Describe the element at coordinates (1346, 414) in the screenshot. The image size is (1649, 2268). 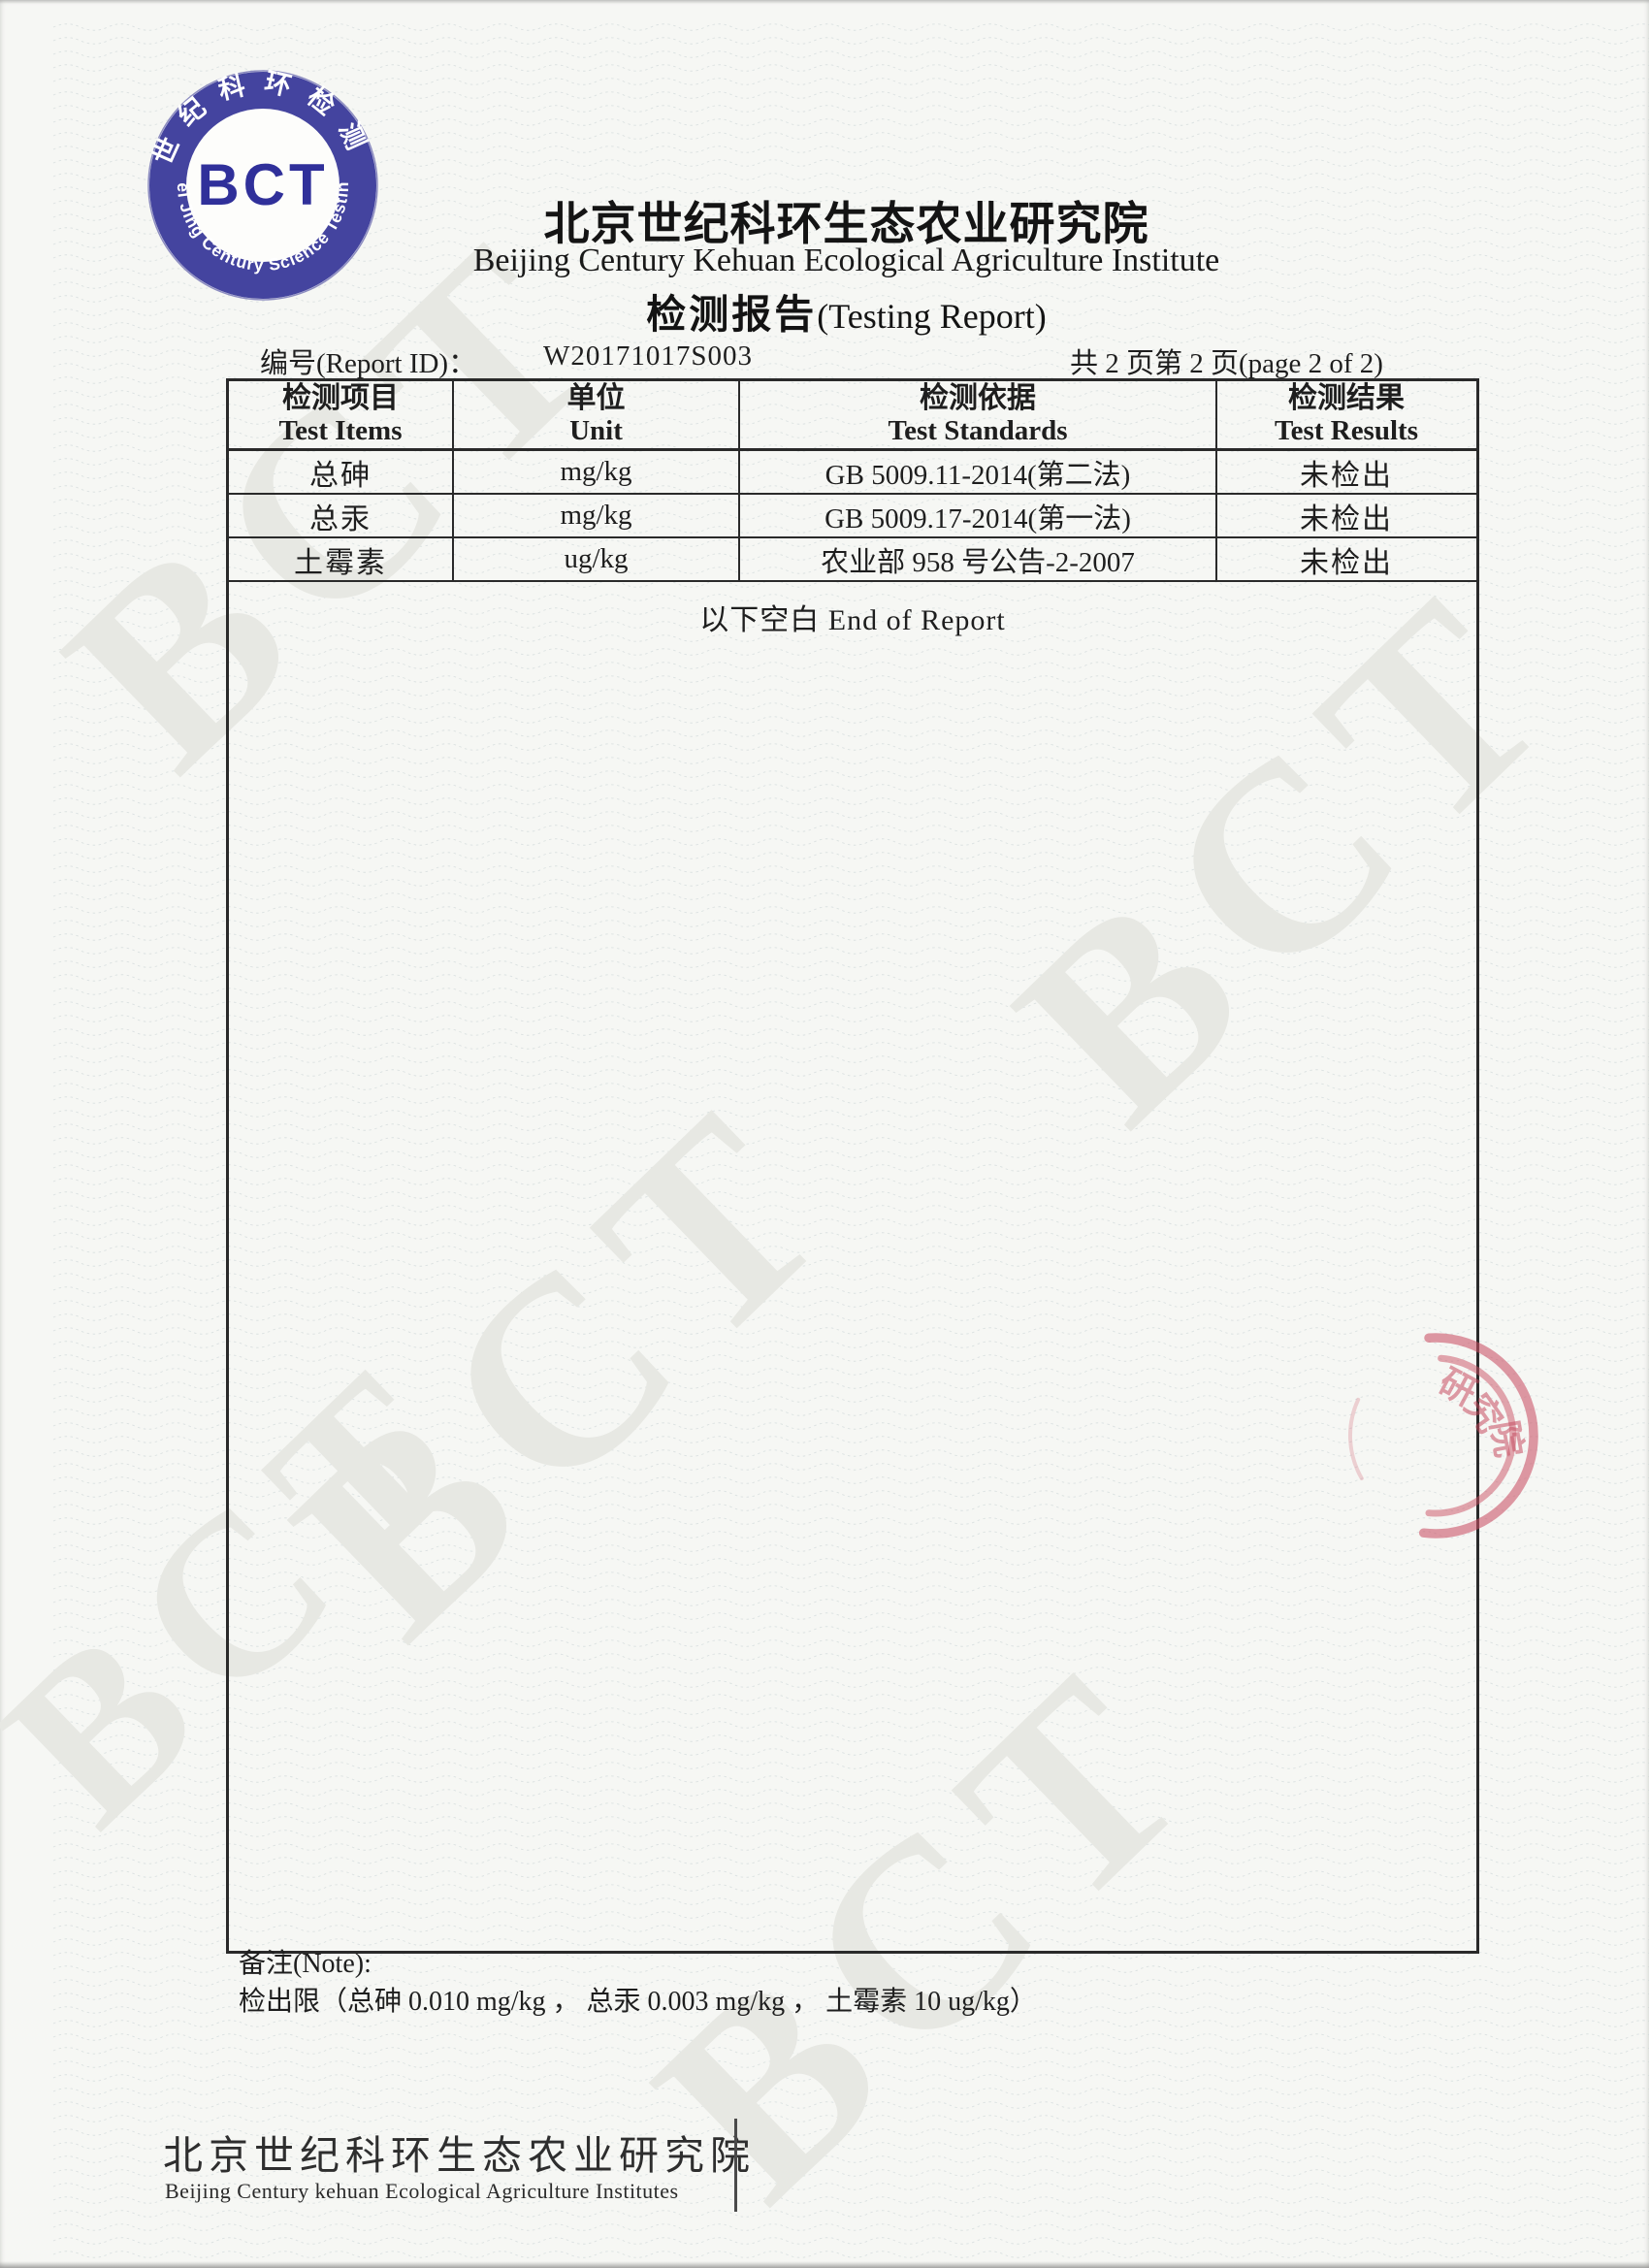
I see `col-header-test-results: 检测结果 Test Results` at that location.